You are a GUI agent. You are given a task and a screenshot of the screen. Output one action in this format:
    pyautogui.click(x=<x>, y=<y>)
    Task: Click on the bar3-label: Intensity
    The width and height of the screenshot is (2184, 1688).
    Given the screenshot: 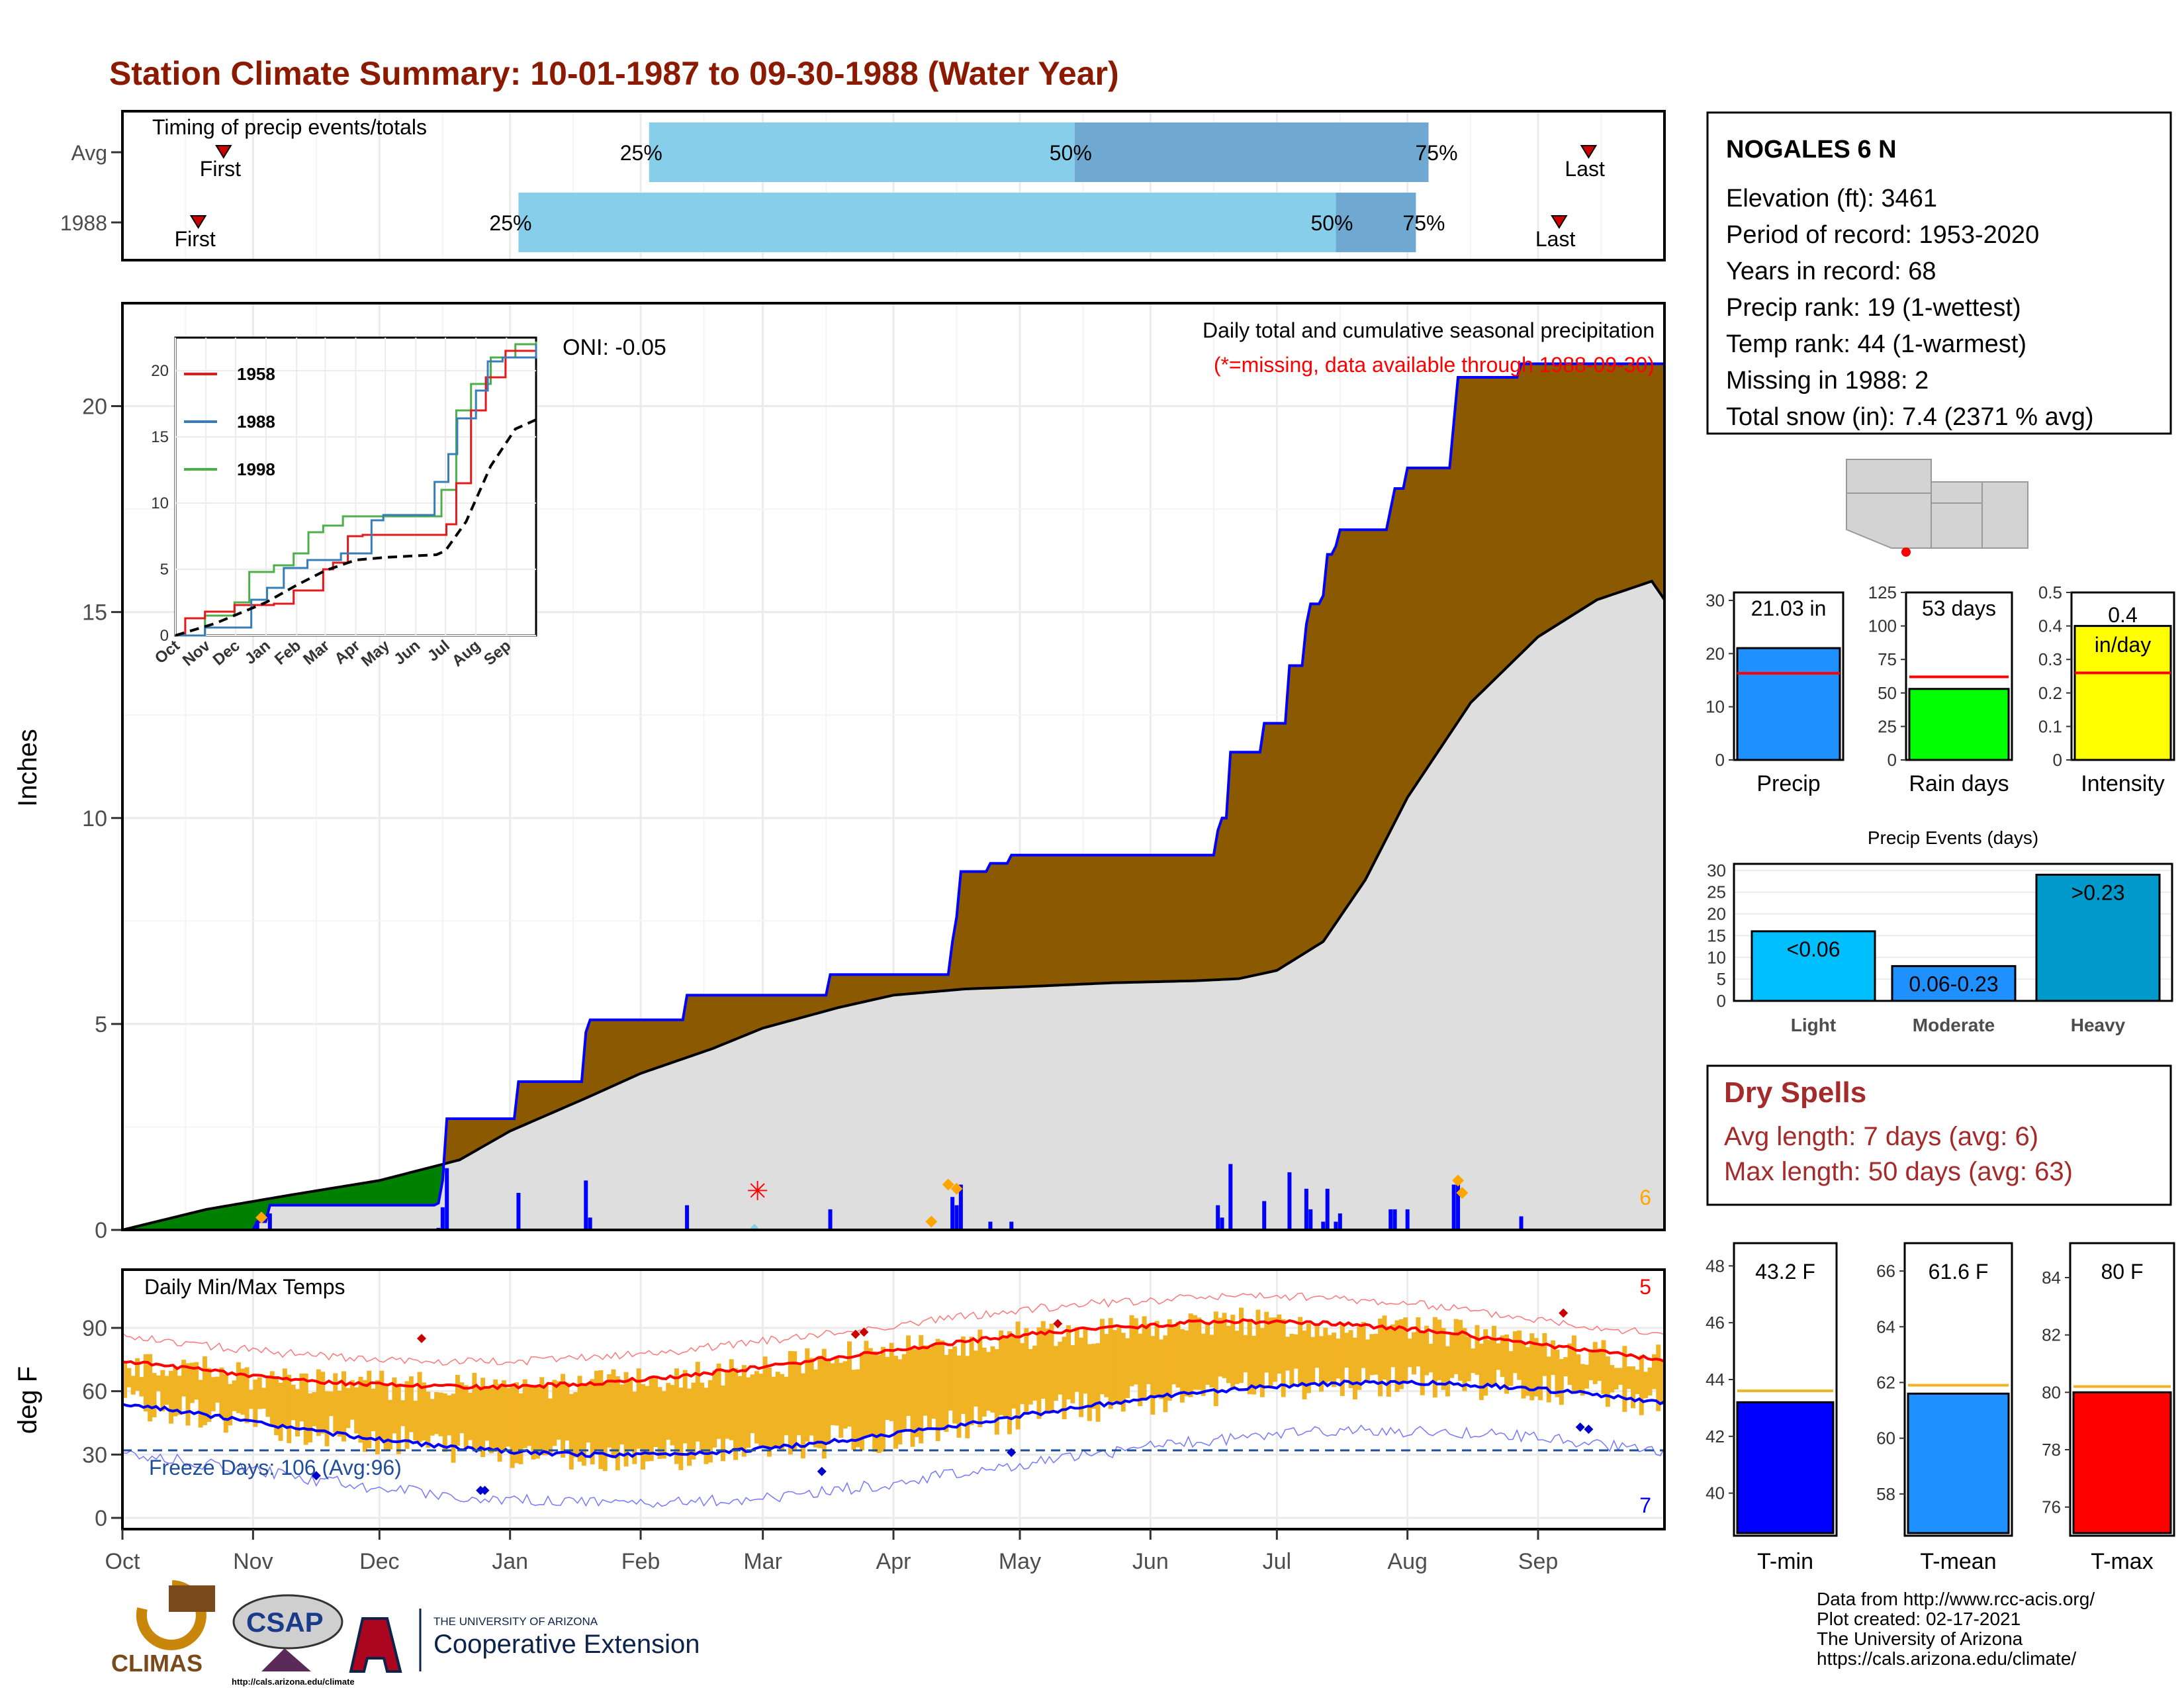 What is the action you would take?
    pyautogui.click(x=2123, y=783)
    